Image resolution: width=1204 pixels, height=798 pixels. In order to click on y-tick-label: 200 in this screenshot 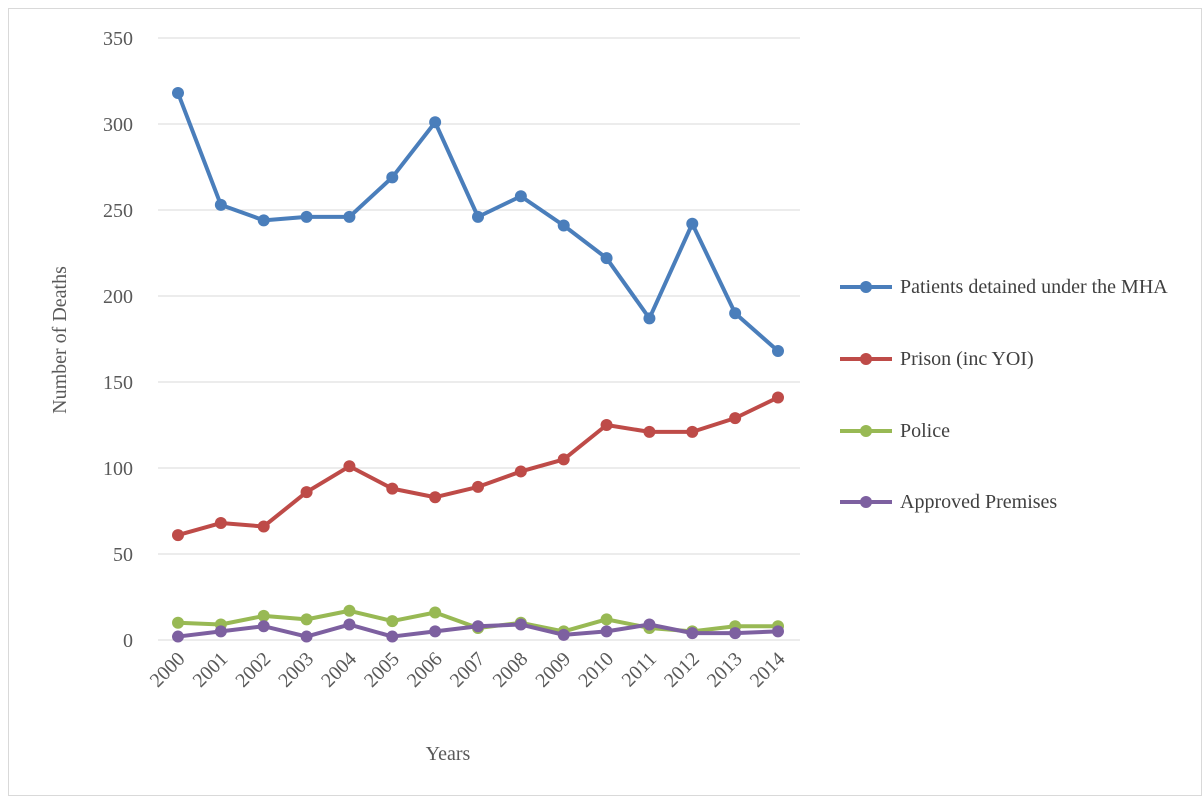, I will do `click(118, 297)`.